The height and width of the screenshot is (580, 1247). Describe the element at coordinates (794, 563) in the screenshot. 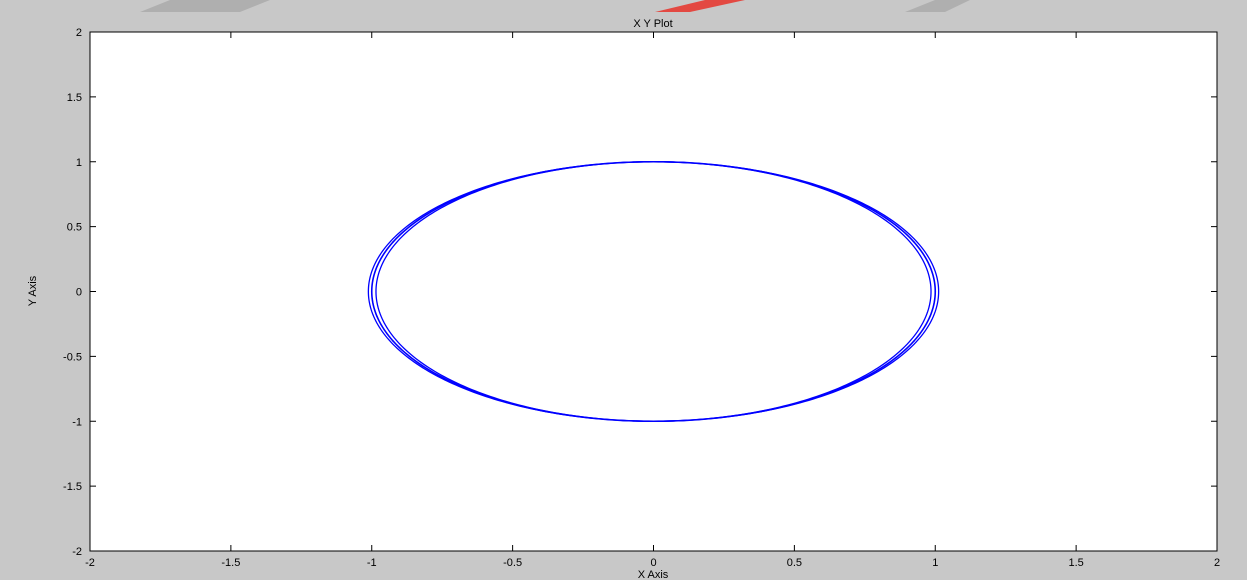

I see `x-tick-label: 0.5` at that location.